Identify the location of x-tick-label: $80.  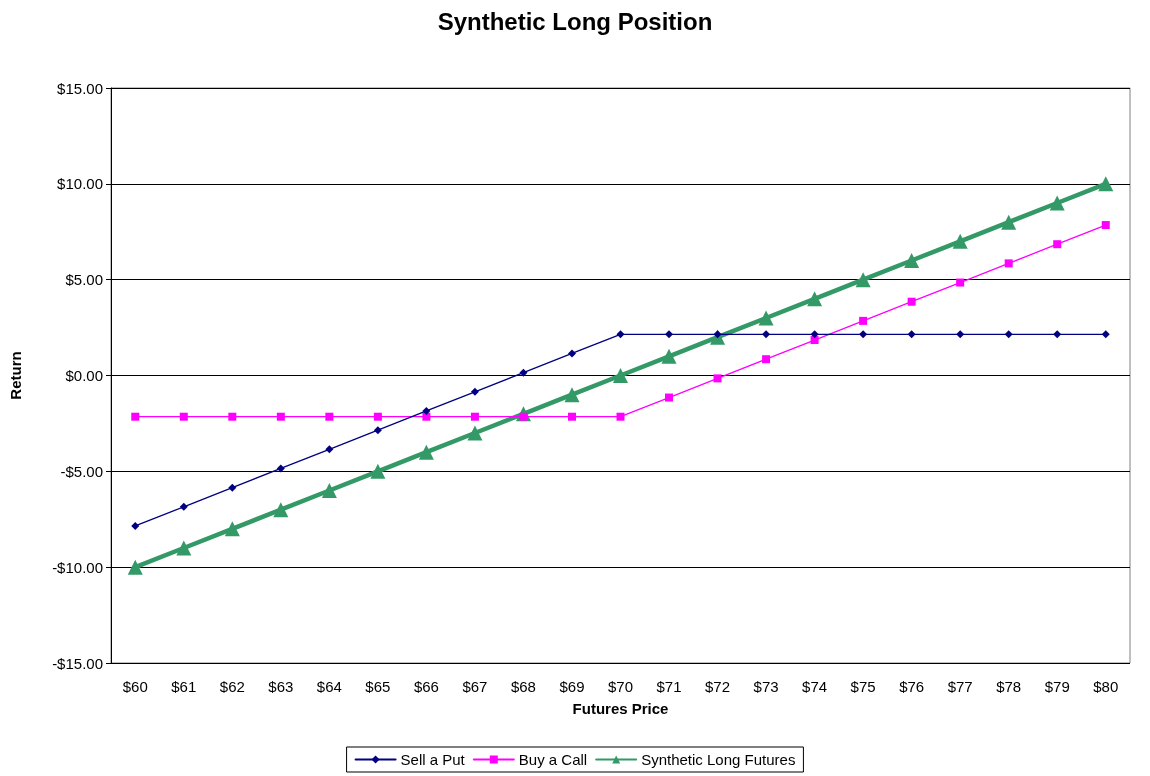
(1106, 686).